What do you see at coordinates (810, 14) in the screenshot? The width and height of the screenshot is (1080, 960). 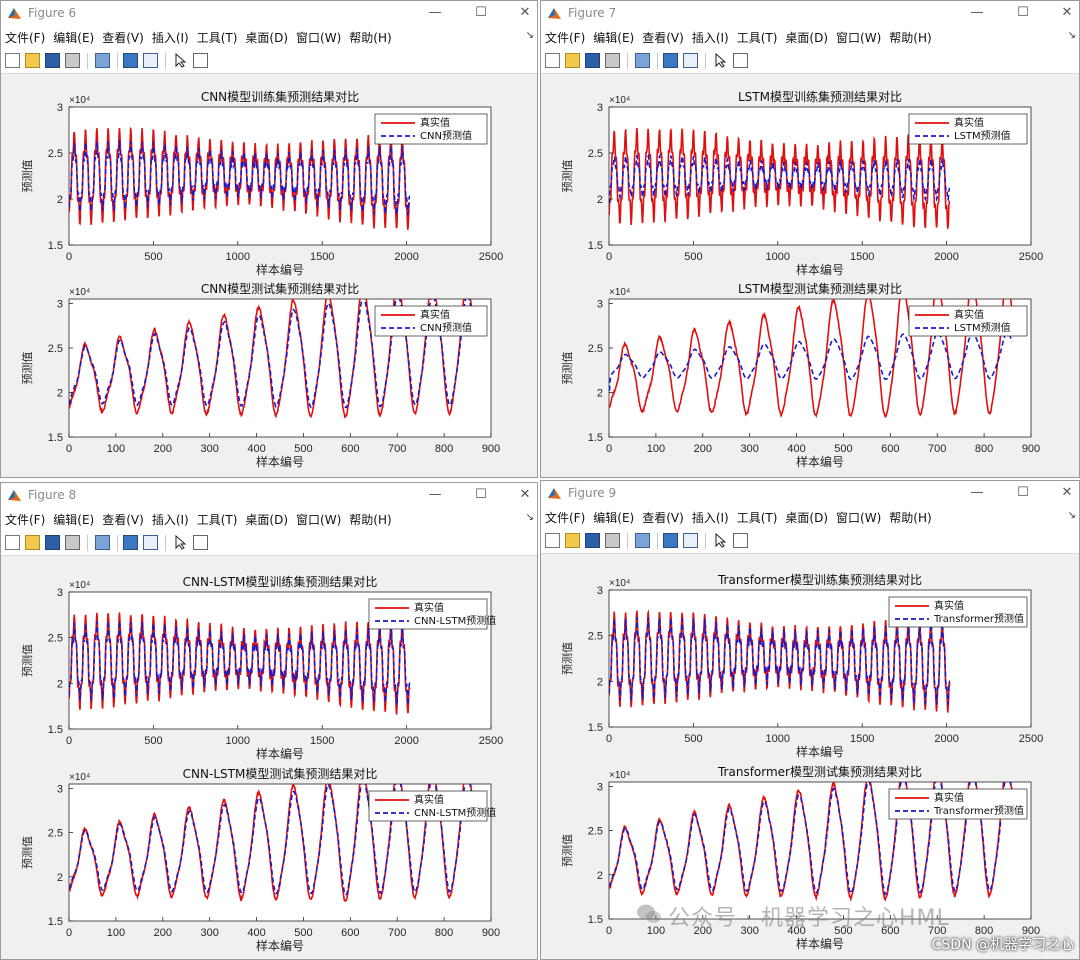 I see `title-bar: Figure 7 — ☐ ✕` at bounding box center [810, 14].